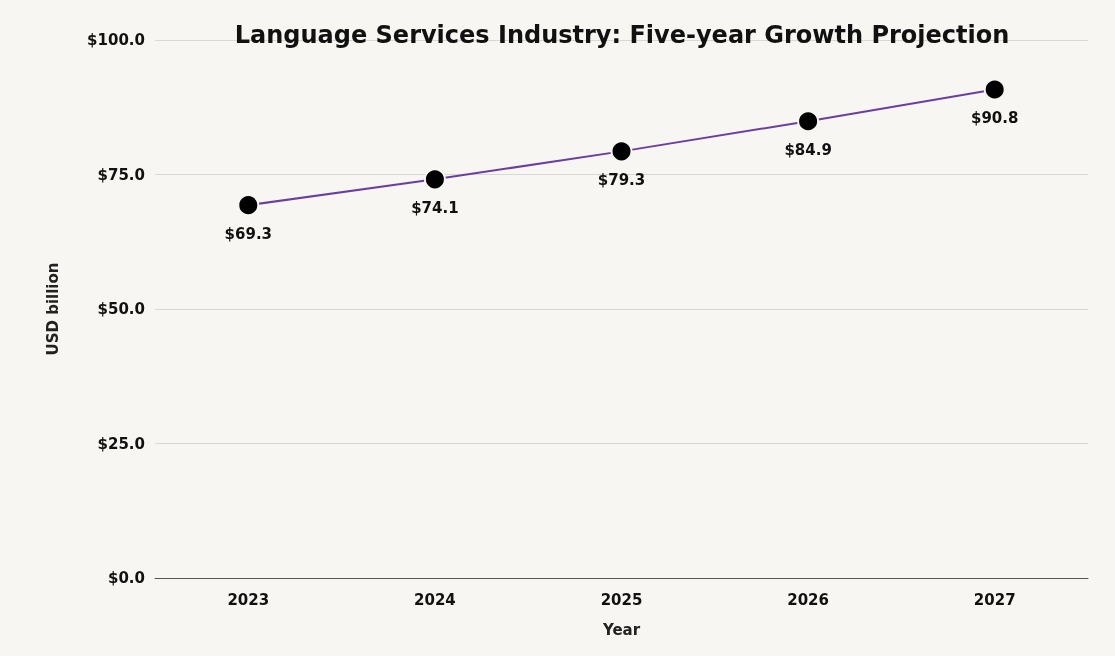  What do you see at coordinates (808, 149) in the screenshot?
I see `data-label: $84.9` at bounding box center [808, 149].